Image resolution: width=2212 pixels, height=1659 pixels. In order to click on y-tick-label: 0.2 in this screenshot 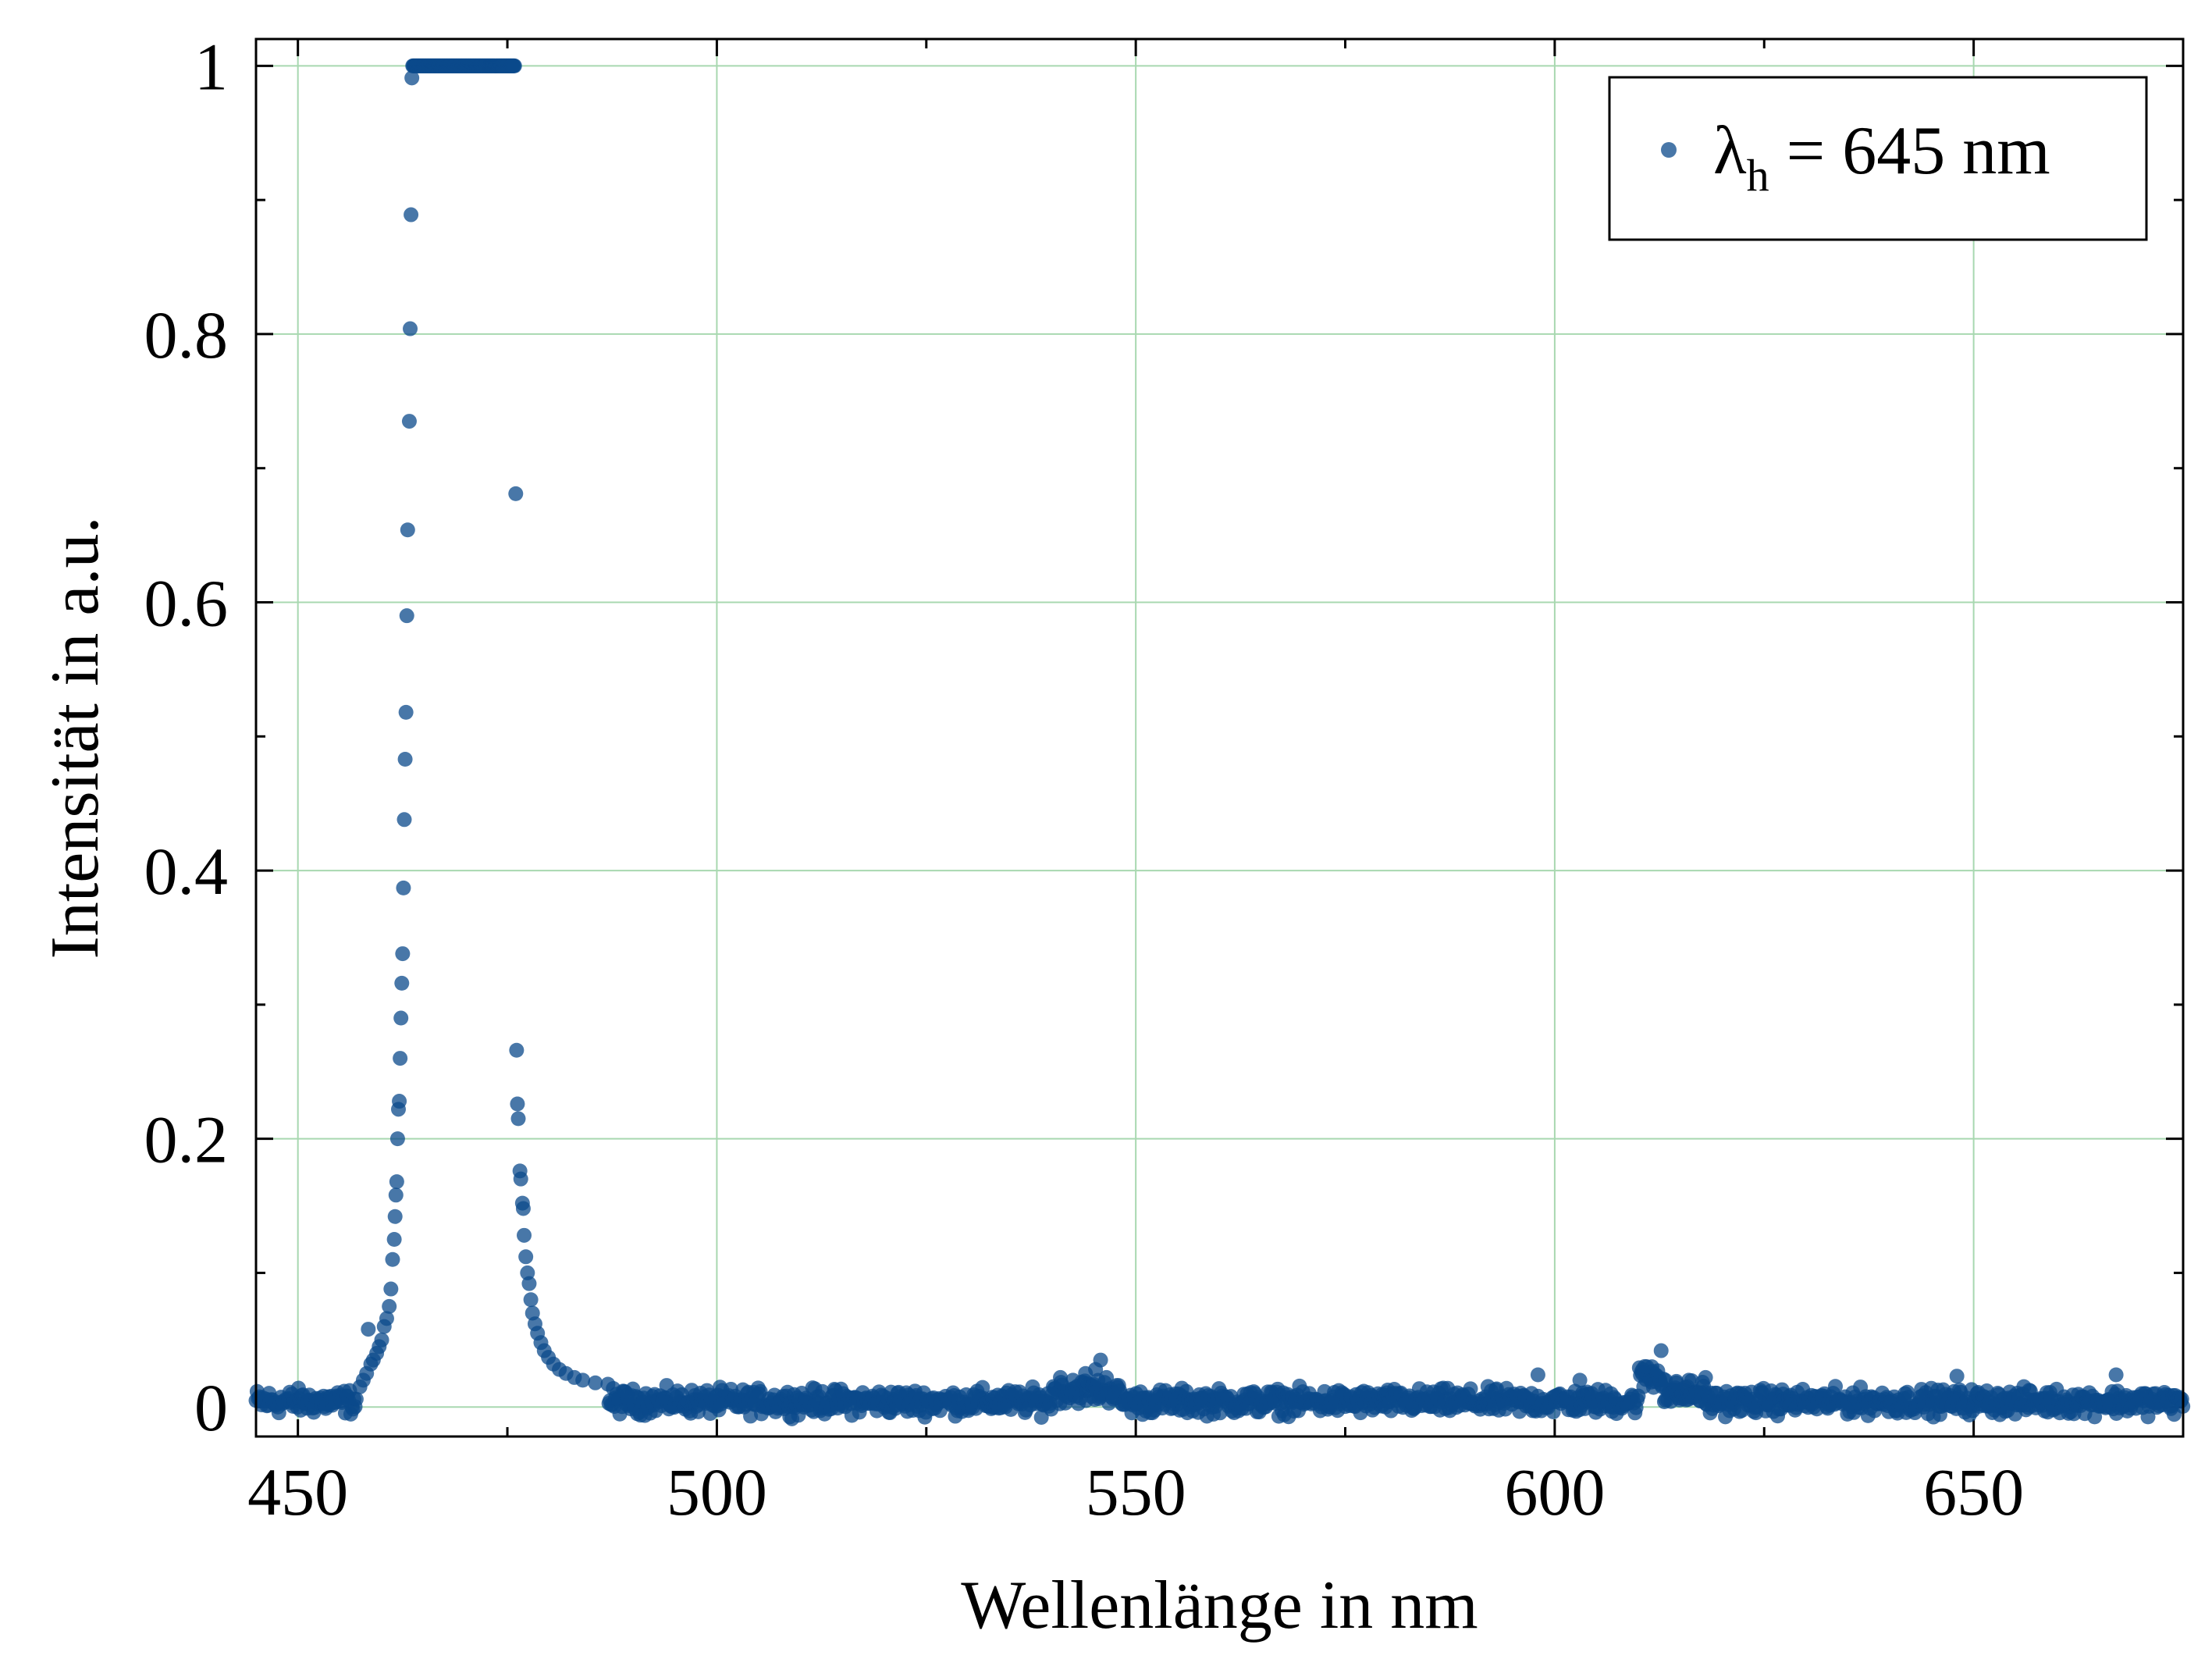, I will do `click(187, 1139)`.